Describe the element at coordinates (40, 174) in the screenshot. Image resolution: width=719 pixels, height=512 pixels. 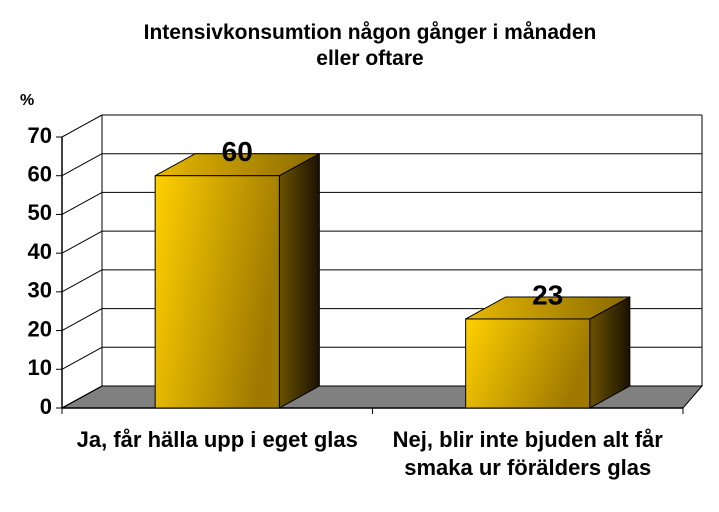
I see `y-tick-label: 60` at that location.